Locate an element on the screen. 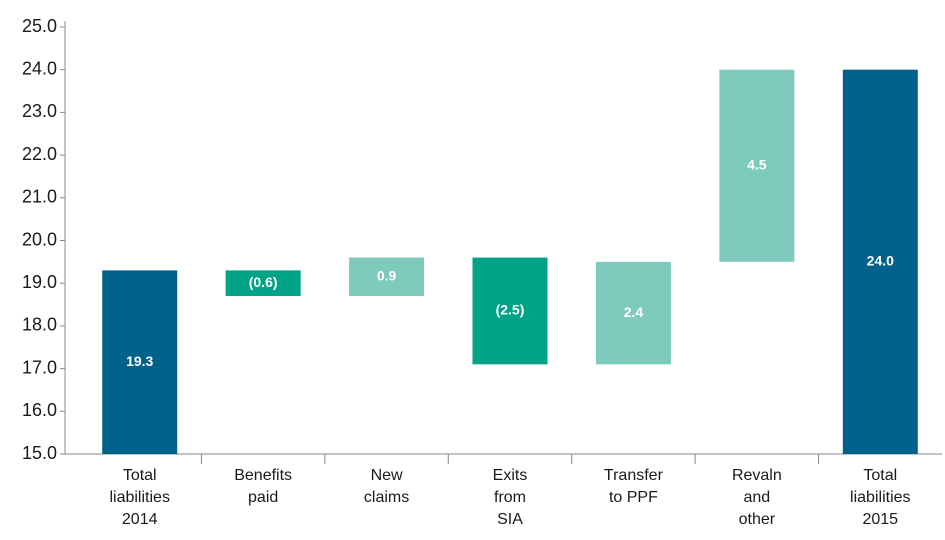 The width and height of the screenshot is (945, 540). data-label: 4.5 is located at coordinates (757, 164).